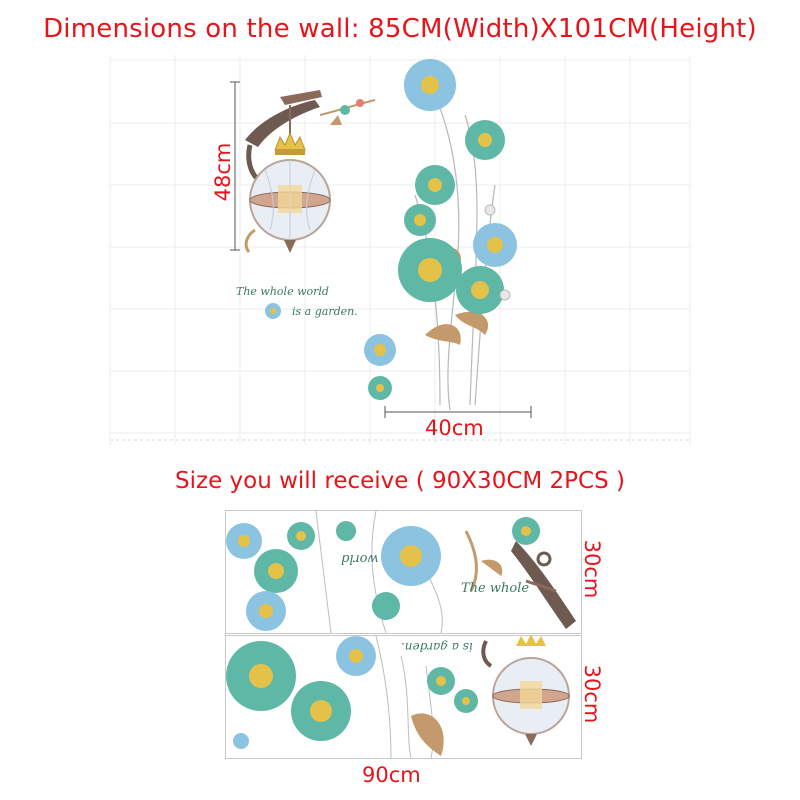 The height and width of the screenshot is (800, 800). Describe the element at coordinates (592, 569) in the screenshot. I see `sheet-1-height-label: 30cm` at that location.